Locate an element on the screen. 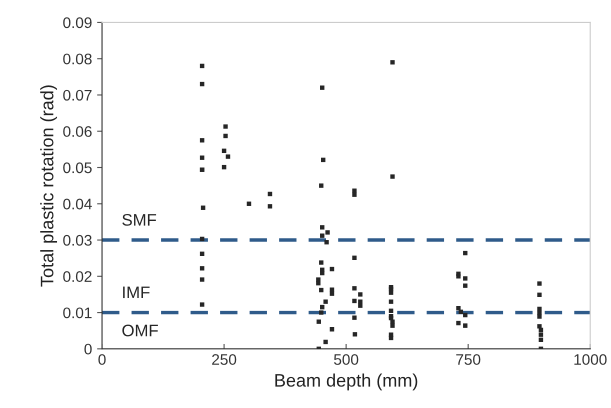 The image size is (611, 408). y-tick-label: 0.06 is located at coordinates (77, 131).